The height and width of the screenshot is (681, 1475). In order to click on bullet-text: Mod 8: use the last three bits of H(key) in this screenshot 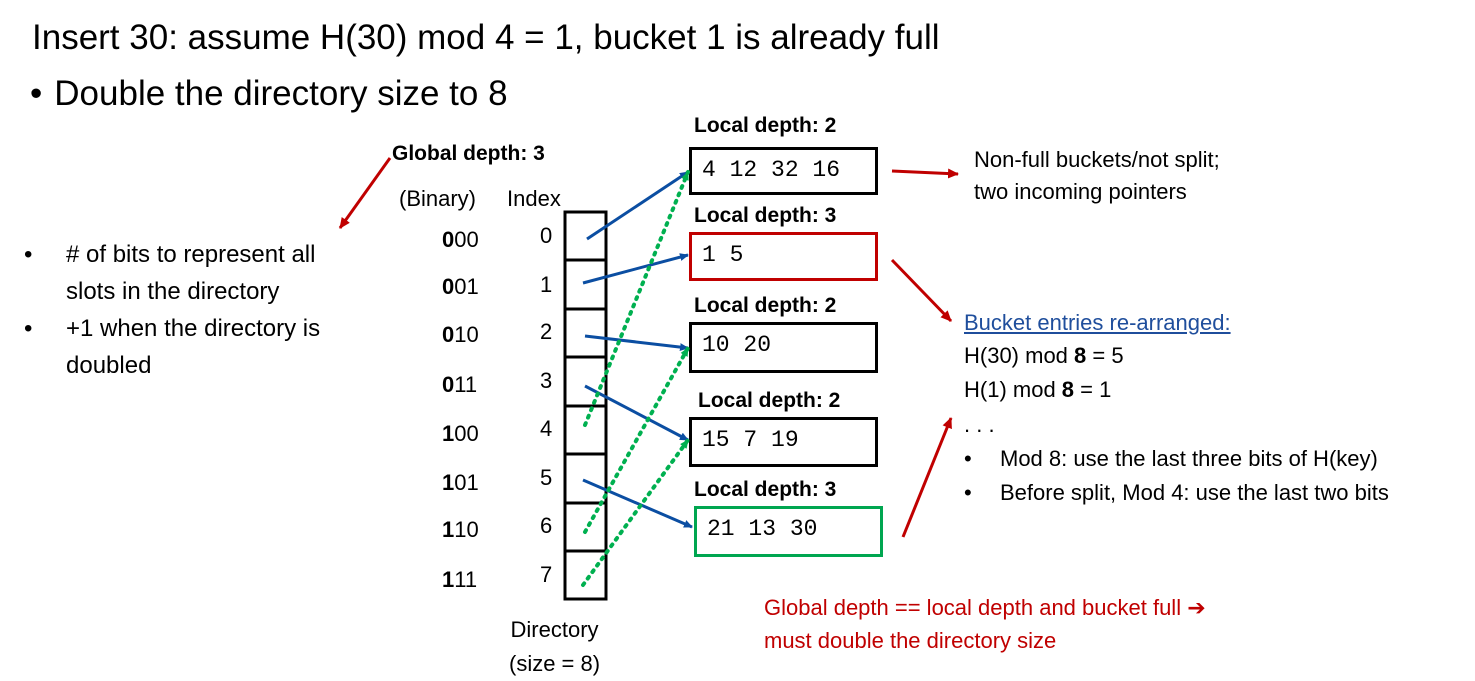, I will do `click(1189, 458)`.